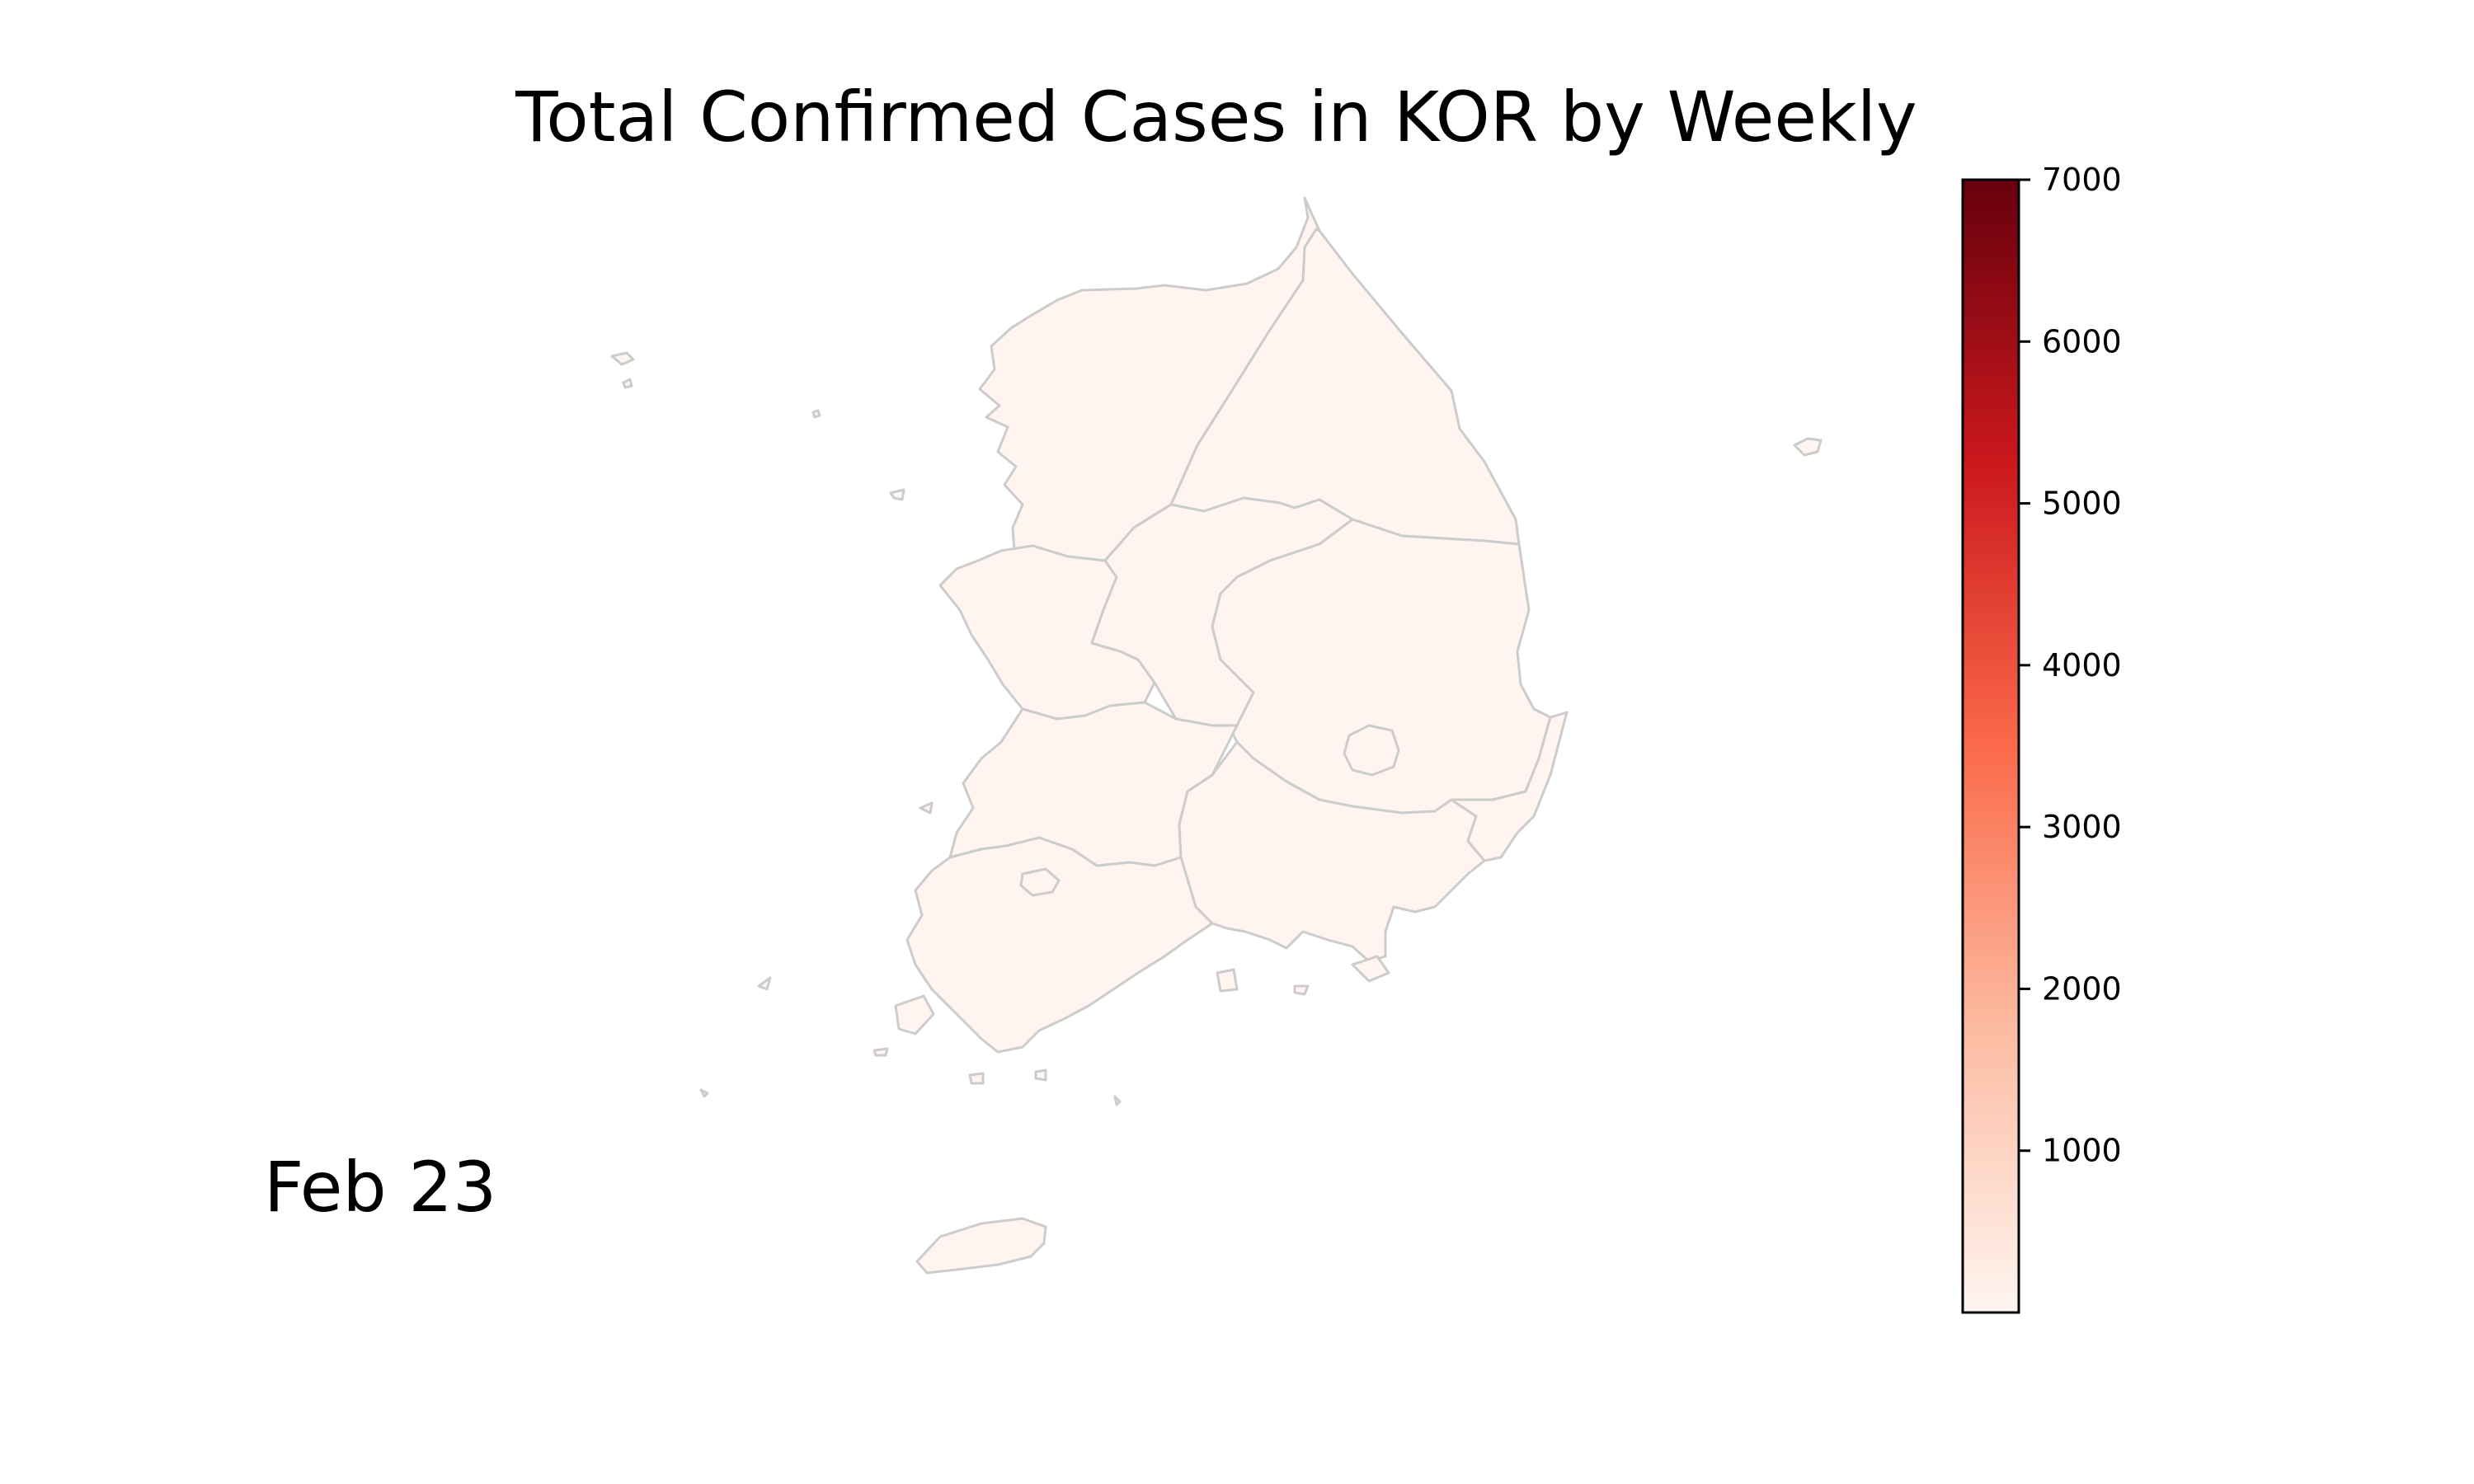  I want to click on colorbar-gradient, so click(1990, 746).